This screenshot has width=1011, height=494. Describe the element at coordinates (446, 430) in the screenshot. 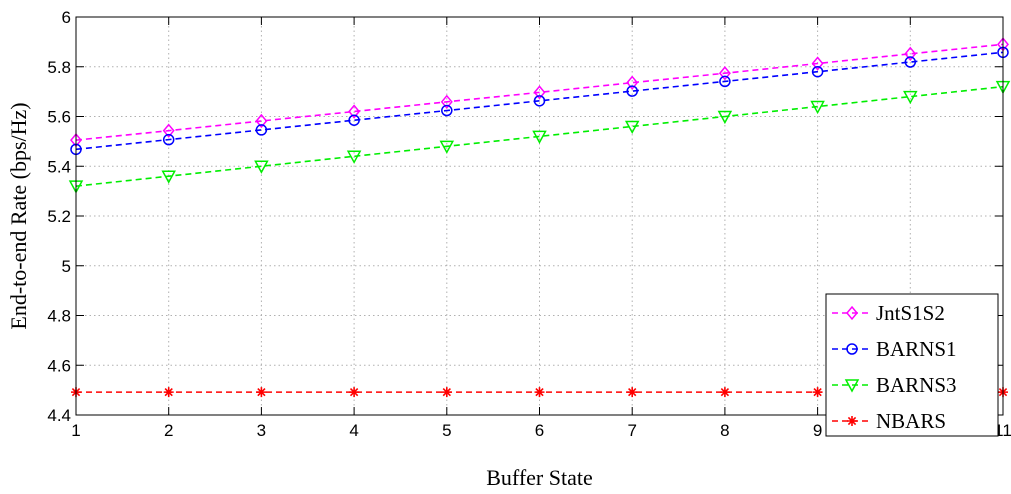

I see `x-tick-label: 5` at that location.